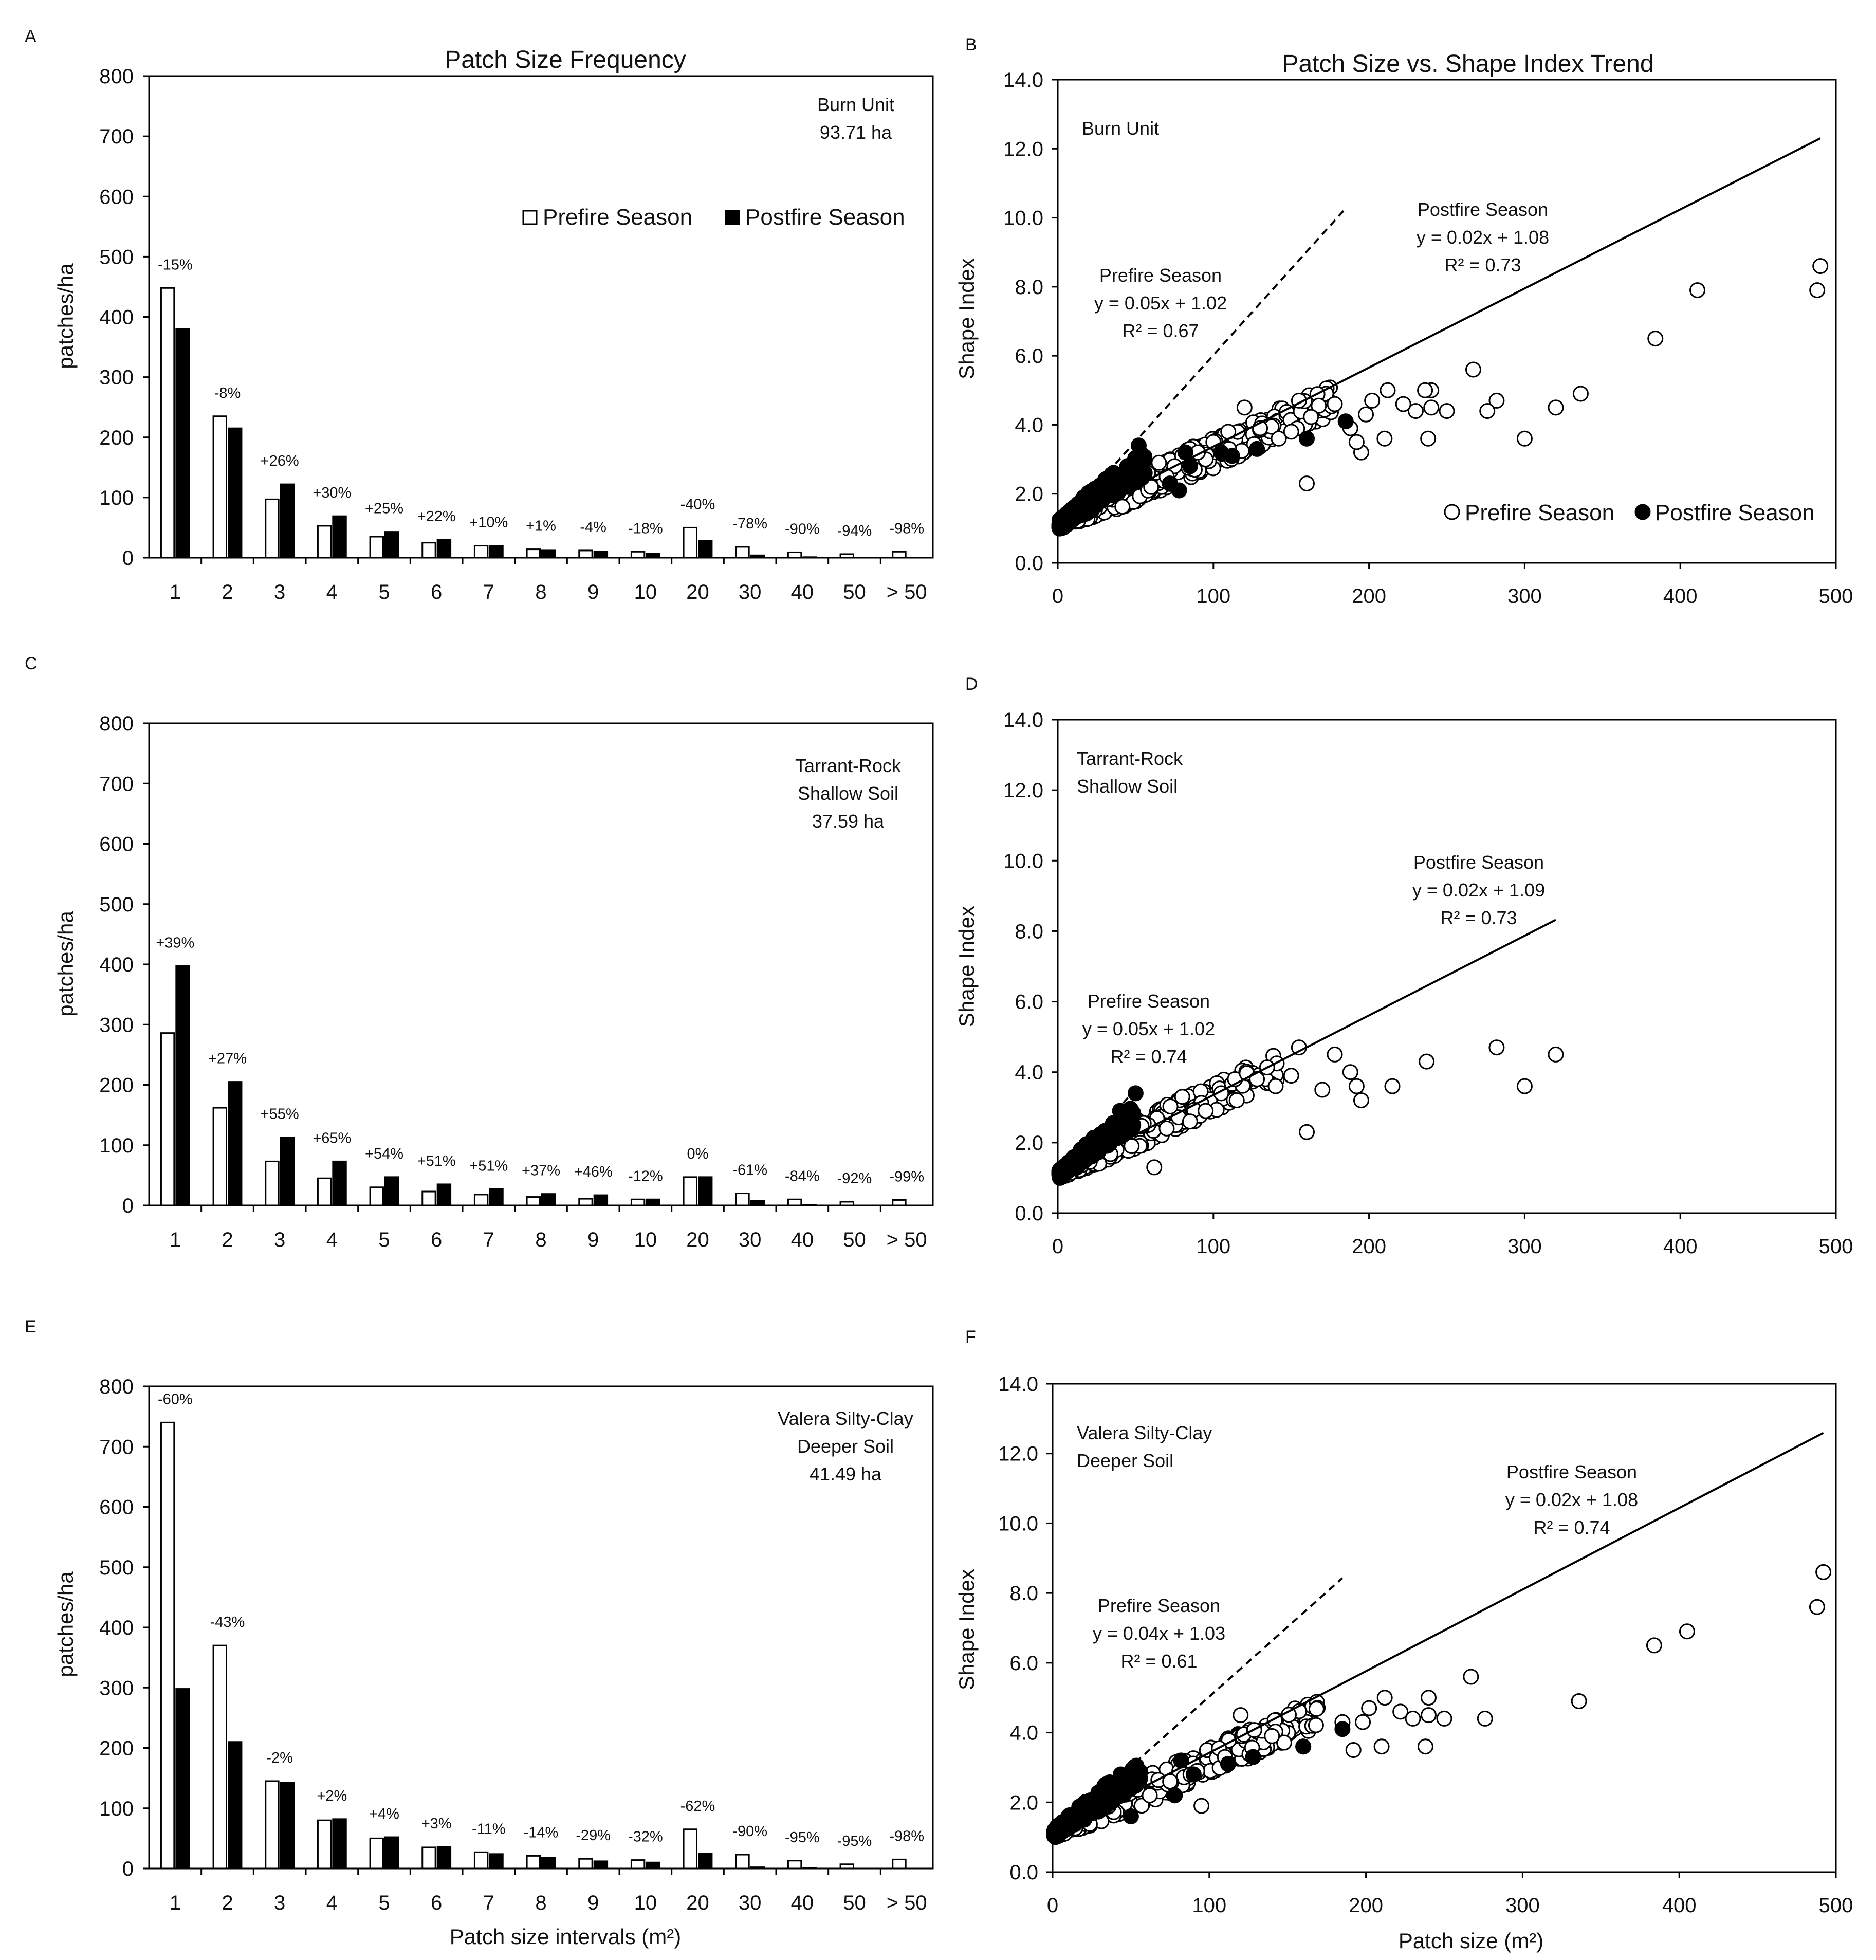 The width and height of the screenshot is (1876, 1960). What do you see at coordinates (697, 592) in the screenshot?
I see `chart-a-xtick-label: 20` at bounding box center [697, 592].